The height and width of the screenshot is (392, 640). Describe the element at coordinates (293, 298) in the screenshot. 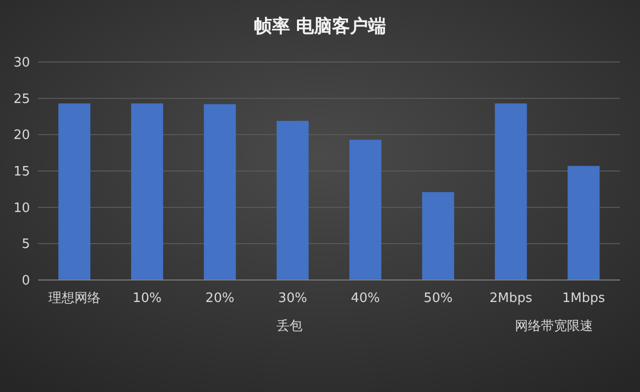

I see `x-tick-label: 30%` at that location.